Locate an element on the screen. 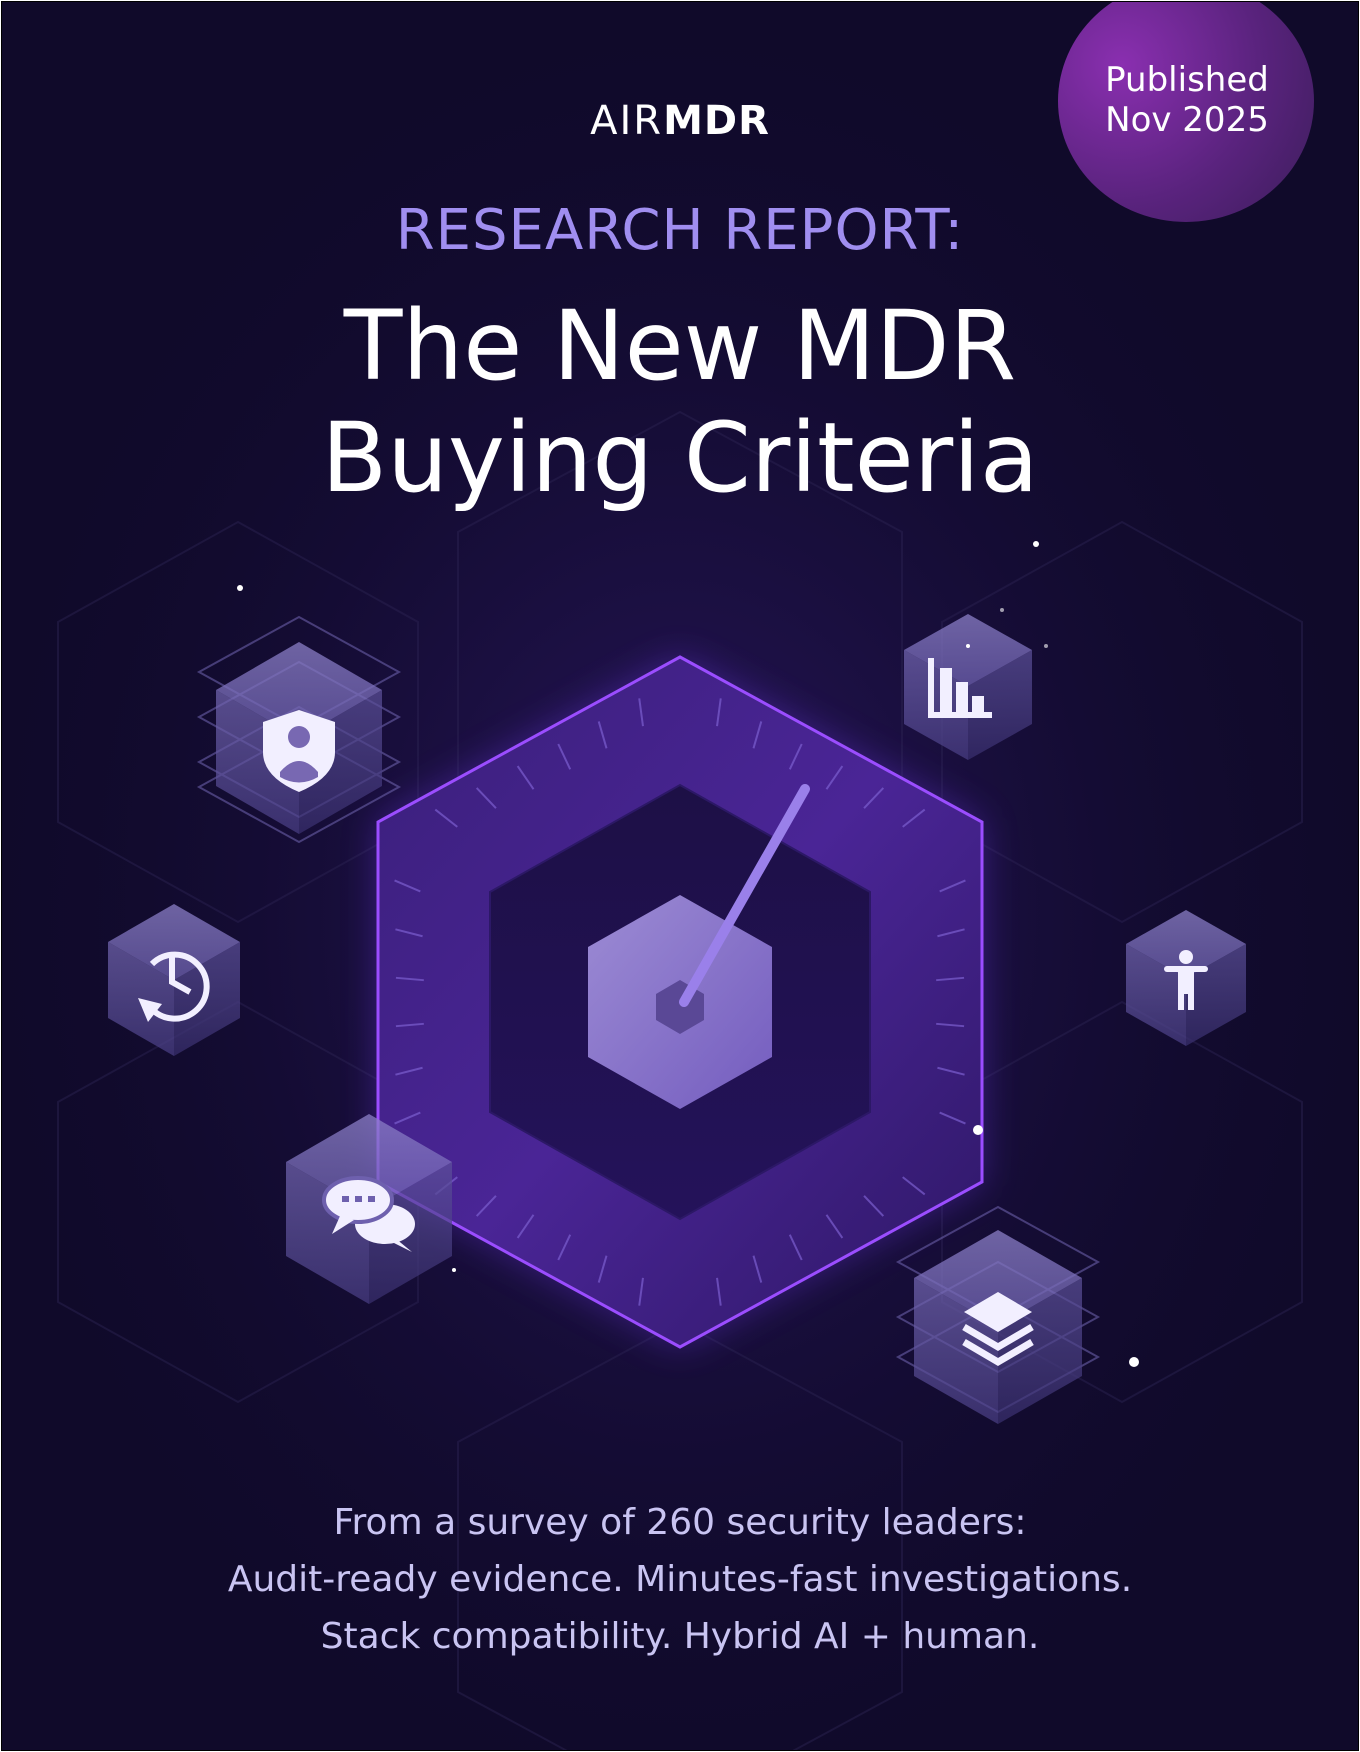 This screenshot has height=1752, width=1360. summary-line3: Stack compatibility. Hybrid AI + human. is located at coordinates (680, 1636).